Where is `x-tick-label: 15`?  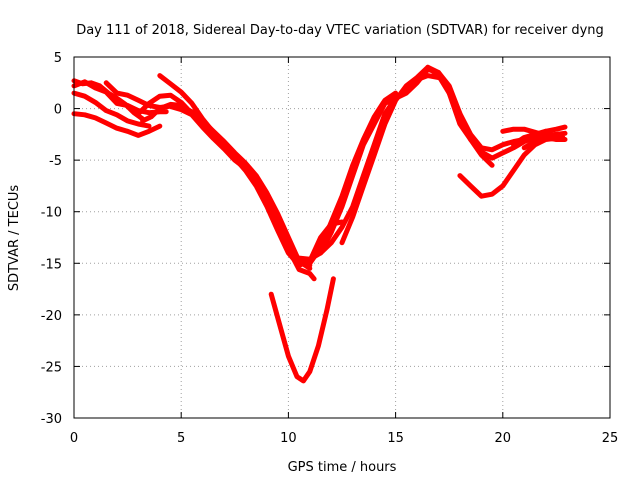
x-tick-label: 15 is located at coordinates (395, 438).